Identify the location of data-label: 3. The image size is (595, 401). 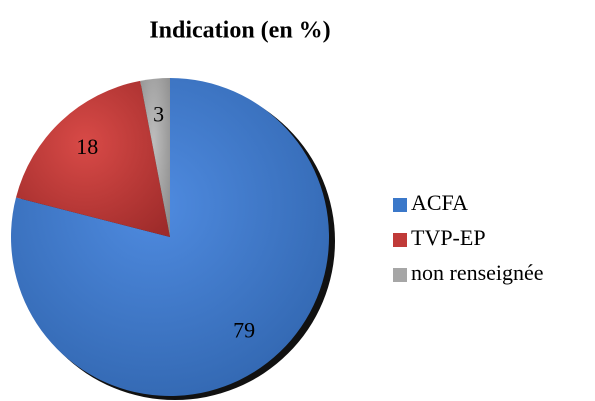
(158, 114).